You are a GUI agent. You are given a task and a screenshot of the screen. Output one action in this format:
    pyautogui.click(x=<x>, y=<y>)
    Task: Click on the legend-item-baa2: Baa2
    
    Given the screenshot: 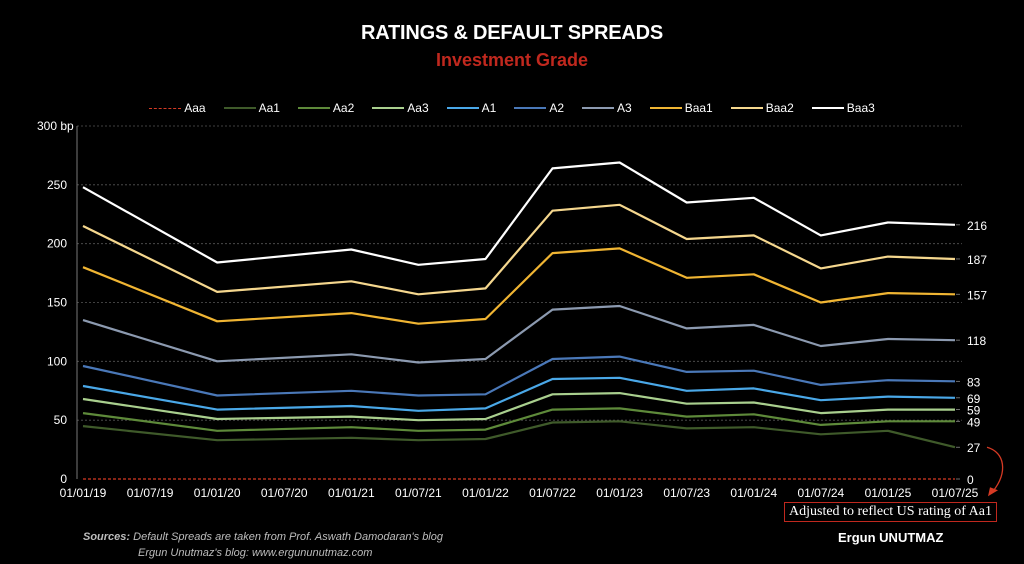 What is the action you would take?
    pyautogui.click(x=762, y=108)
    